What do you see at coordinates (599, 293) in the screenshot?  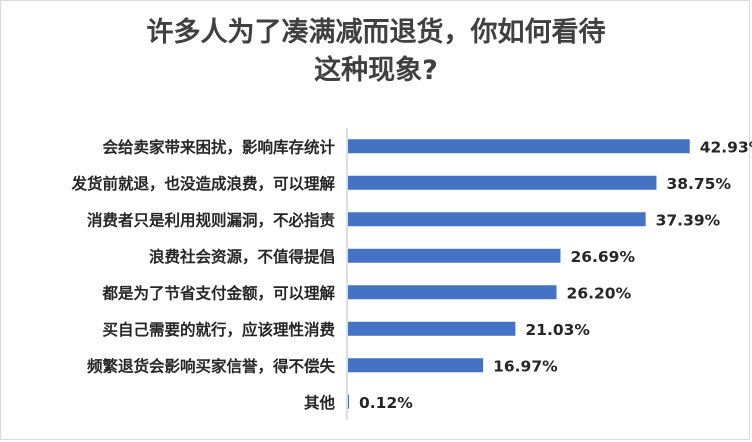 I see `data-label: 26.20%` at bounding box center [599, 293].